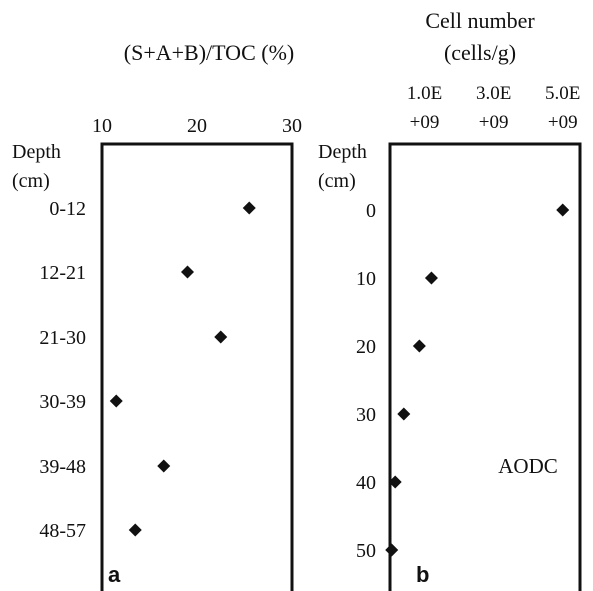  I want to click on panel-b-y-ticks: 0 10 20 30 40 50, so click(366, 381).